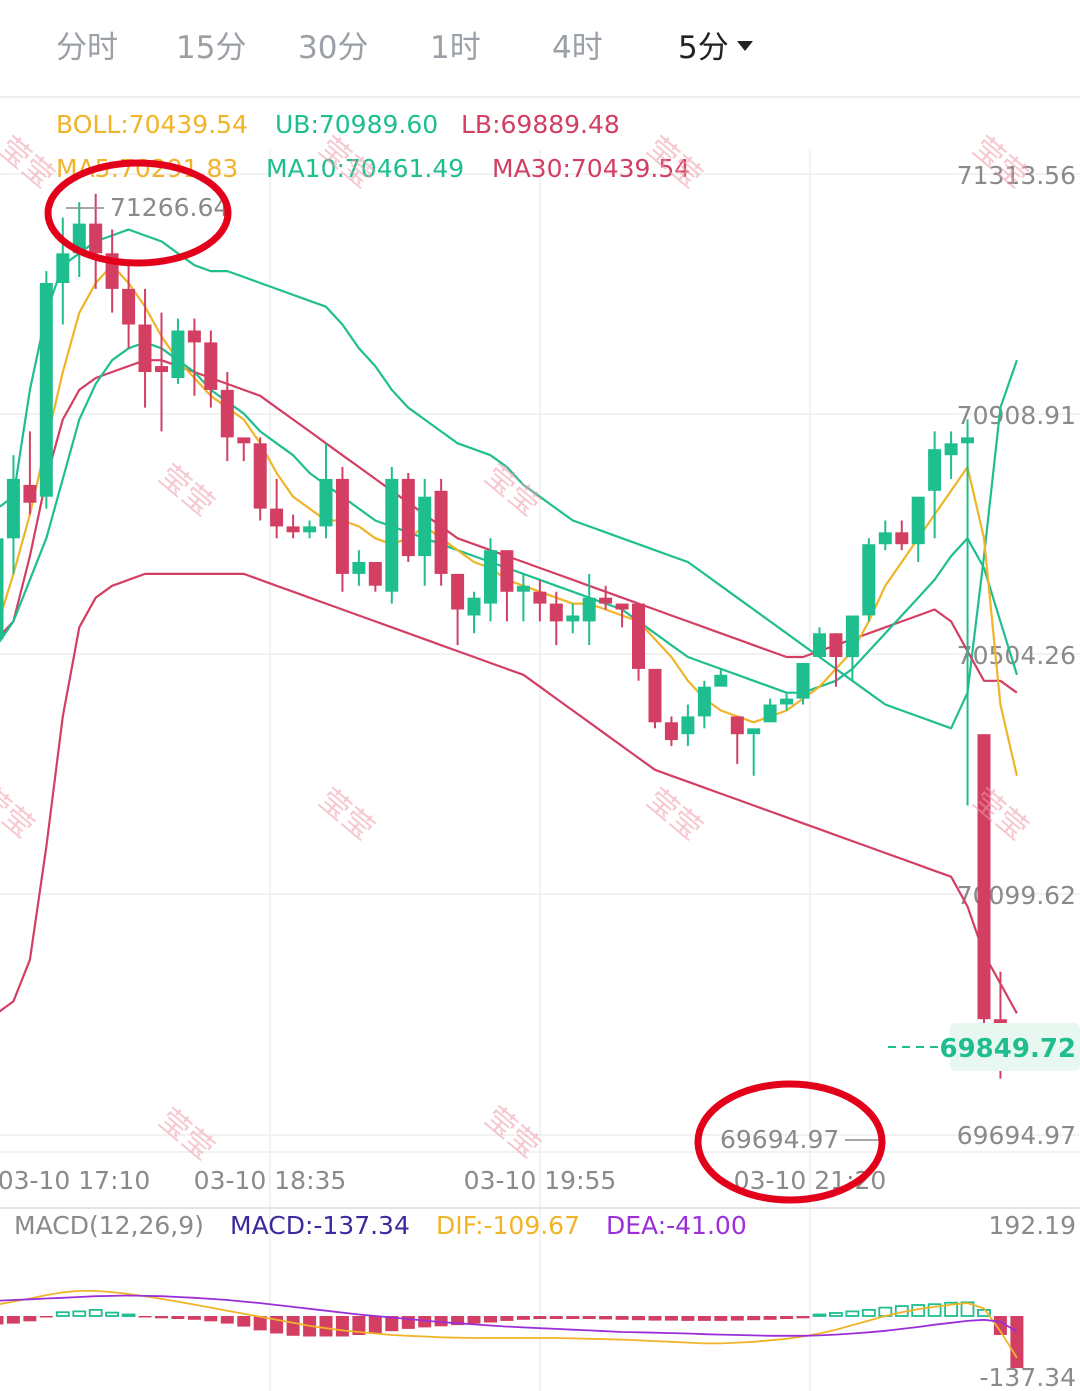 The width and height of the screenshot is (1080, 1391). Describe the element at coordinates (1016, 1135) in the screenshot. I see `y-tick-label: 69694.97` at that location.